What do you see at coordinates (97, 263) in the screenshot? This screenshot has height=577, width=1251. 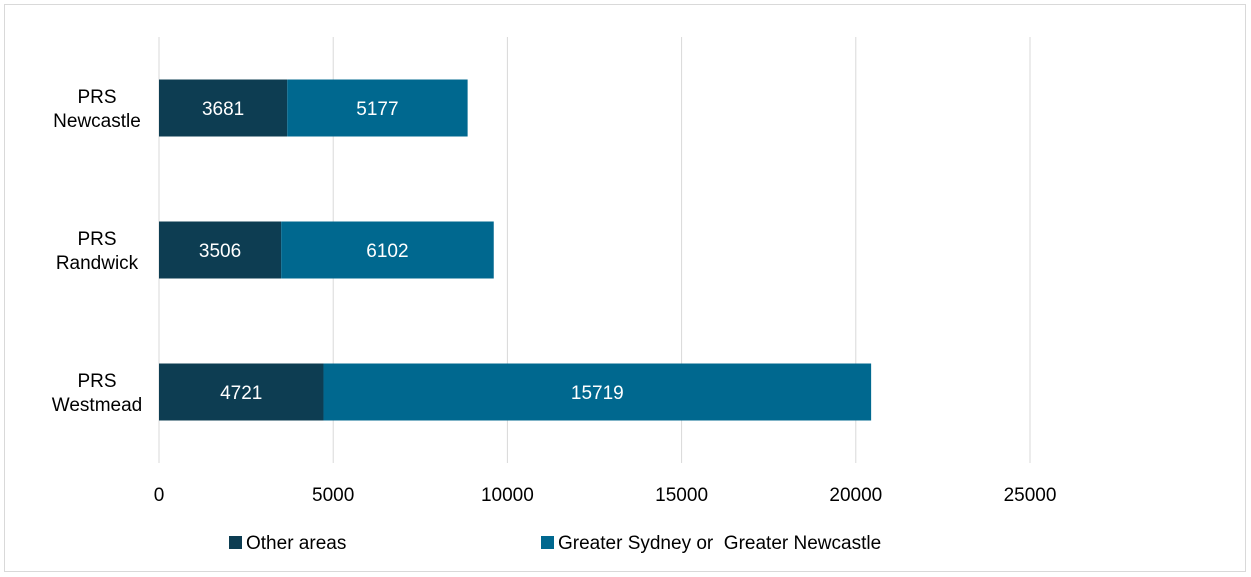 I see `category-label-line: Randwick` at bounding box center [97, 263].